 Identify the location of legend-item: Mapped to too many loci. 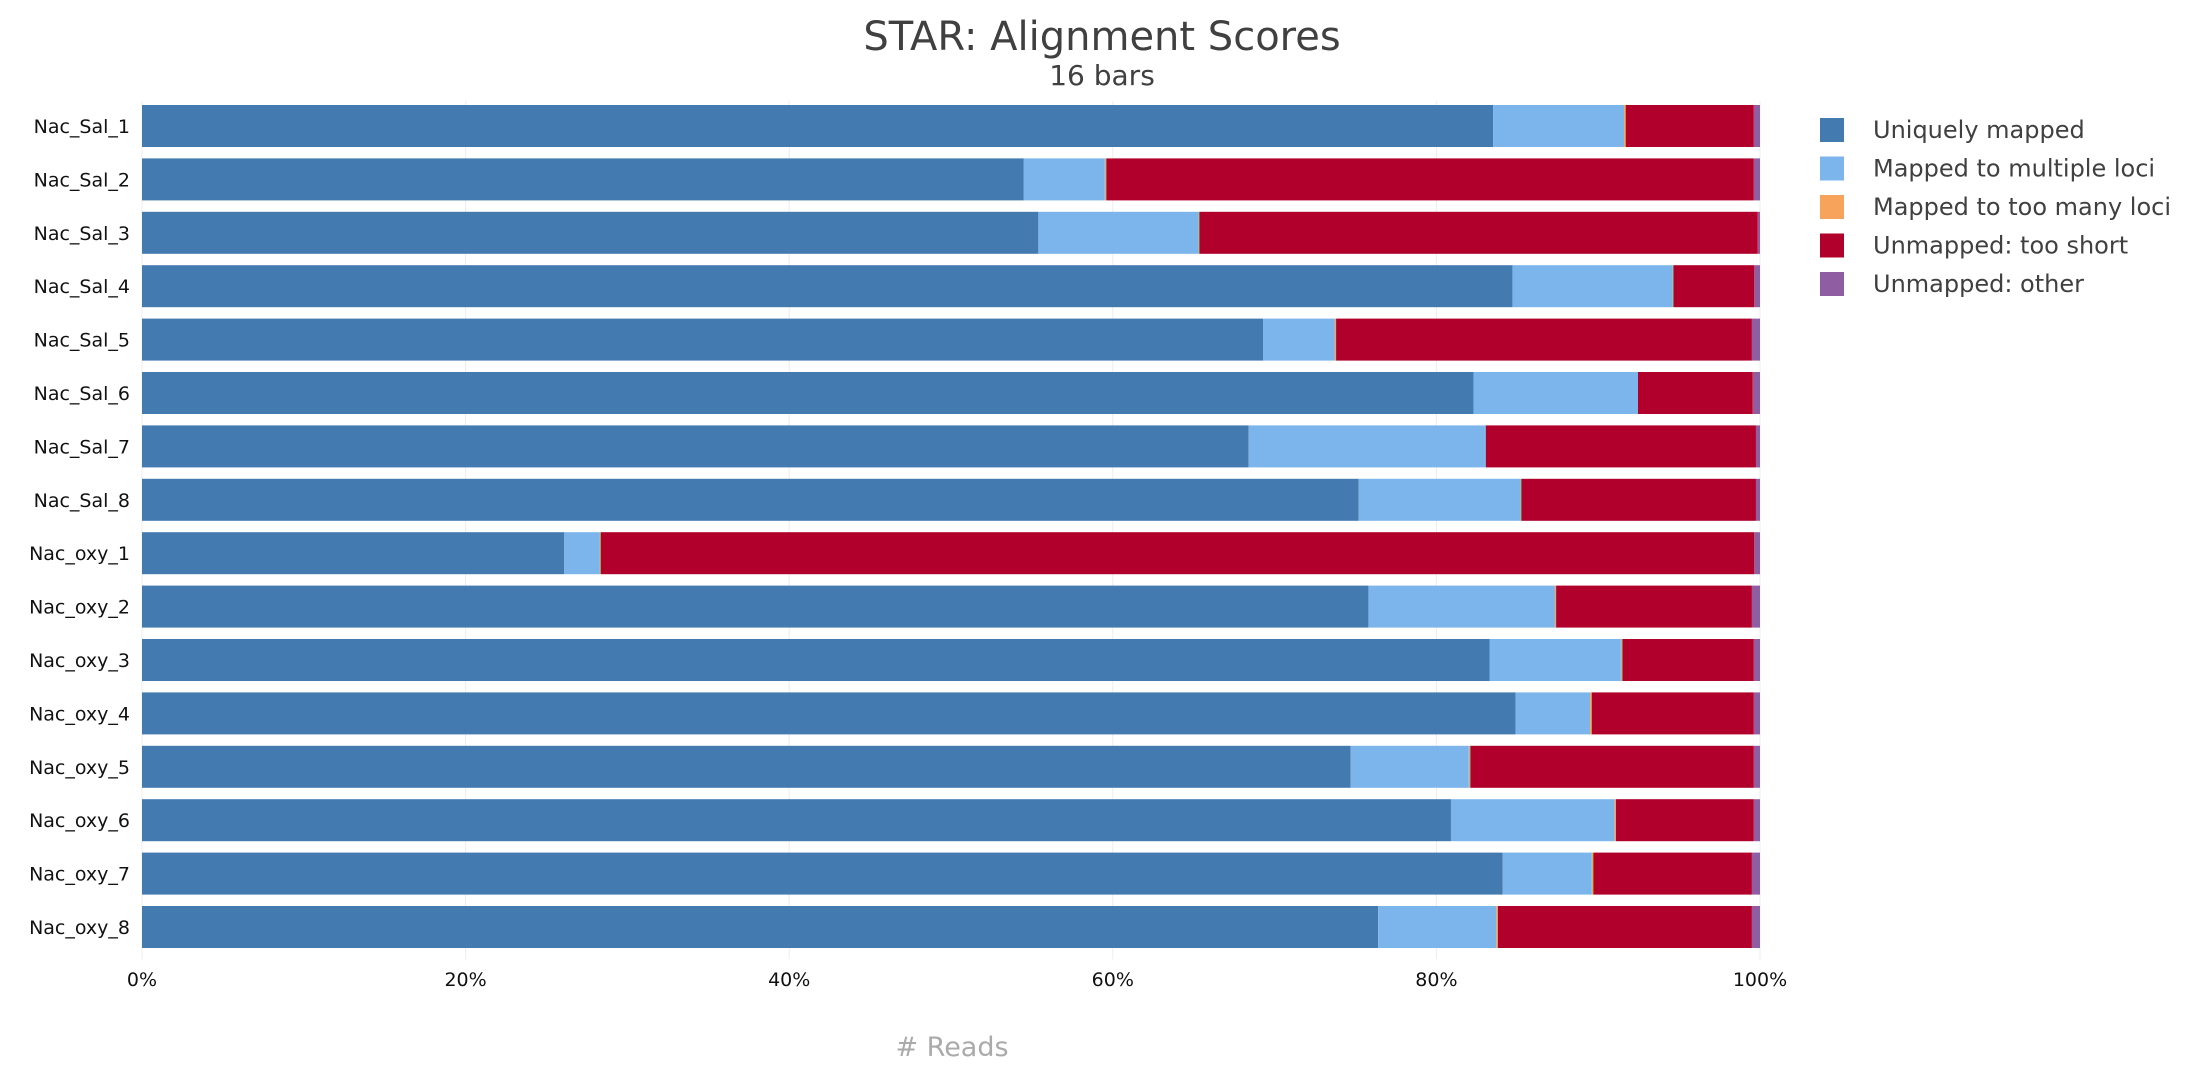
(1995, 207).